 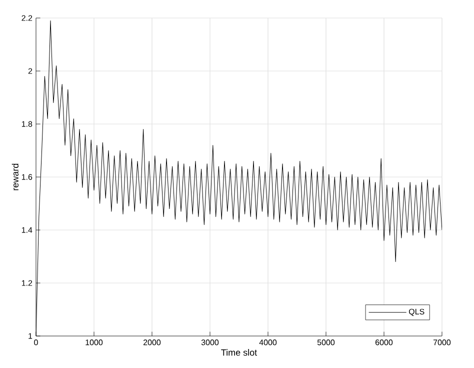 I want to click on y-tick-label: 1.6, so click(x=27, y=177).